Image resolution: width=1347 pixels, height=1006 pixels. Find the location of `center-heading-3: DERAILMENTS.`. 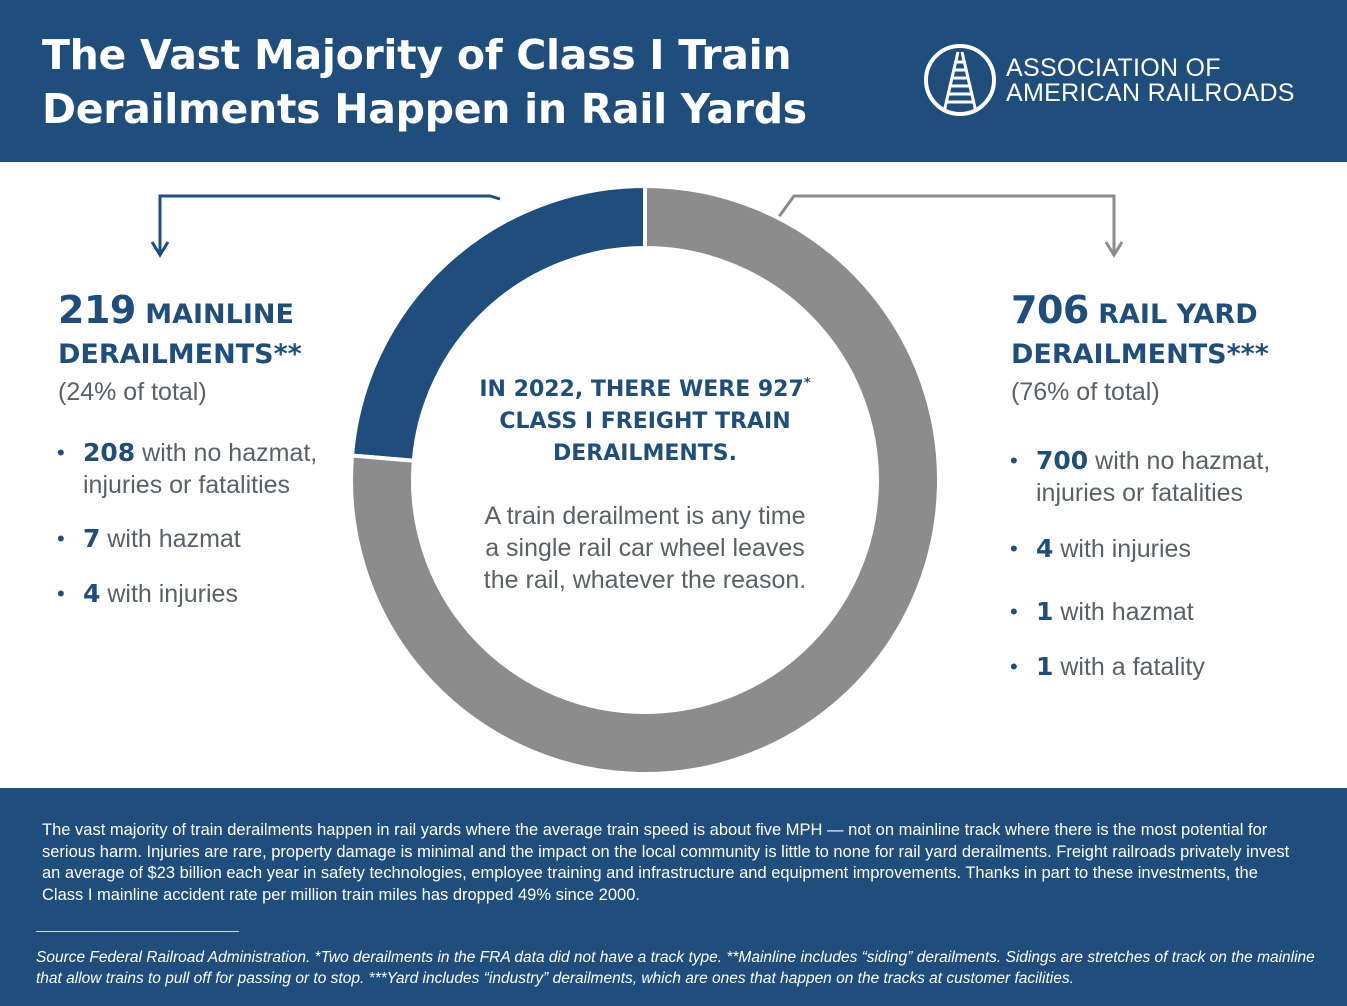

center-heading-3: DERAILMENTS. is located at coordinates (644, 453).